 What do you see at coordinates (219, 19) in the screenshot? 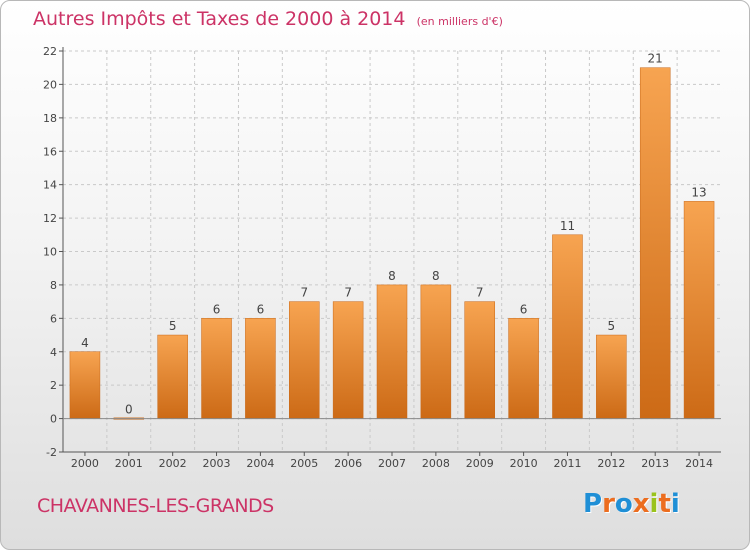
I see `chart-title: Autres Impôts et Taxes de 2000 à 2014` at bounding box center [219, 19].